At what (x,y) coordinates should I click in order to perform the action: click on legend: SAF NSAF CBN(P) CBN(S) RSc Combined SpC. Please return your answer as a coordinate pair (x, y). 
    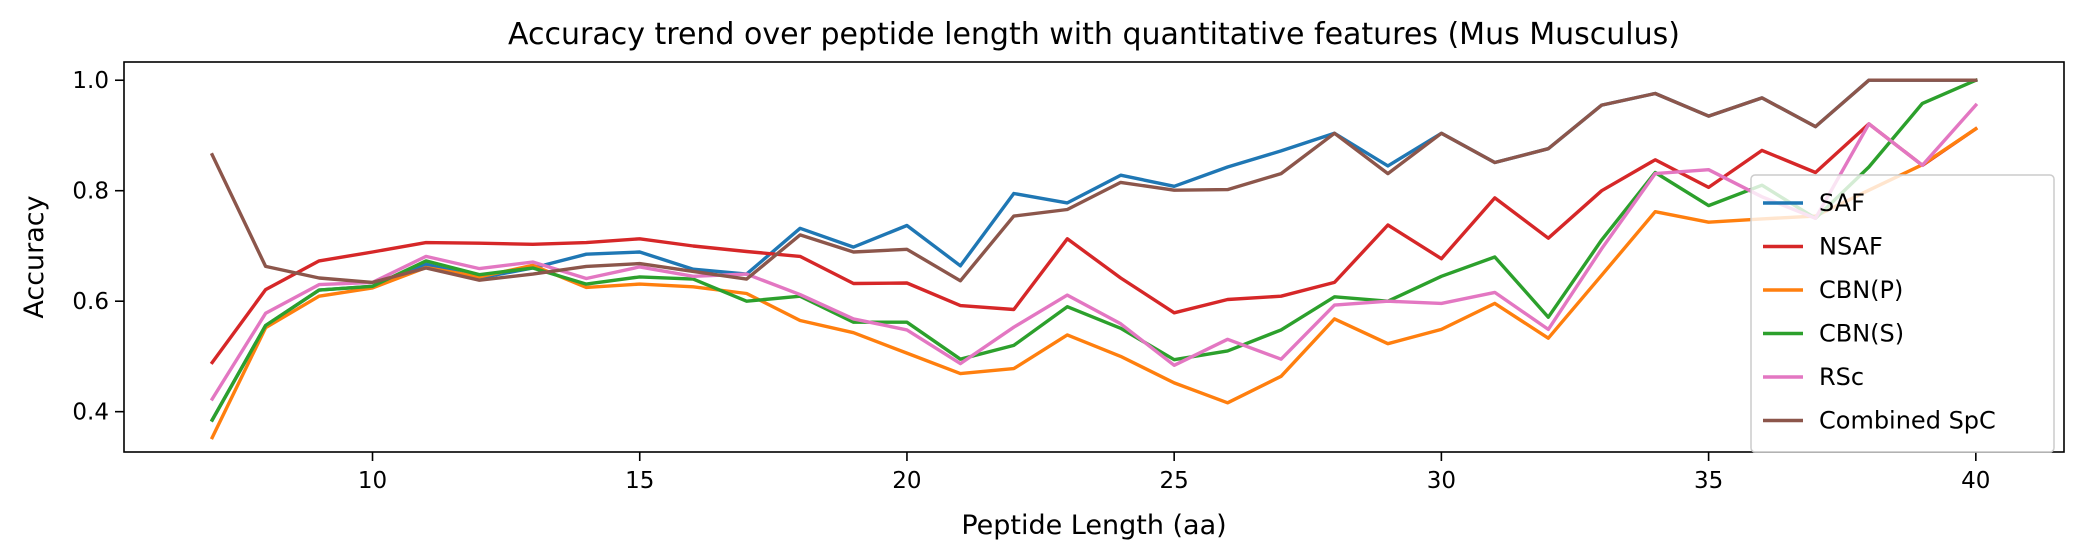
    Looking at the image, I should click on (1902, 313).